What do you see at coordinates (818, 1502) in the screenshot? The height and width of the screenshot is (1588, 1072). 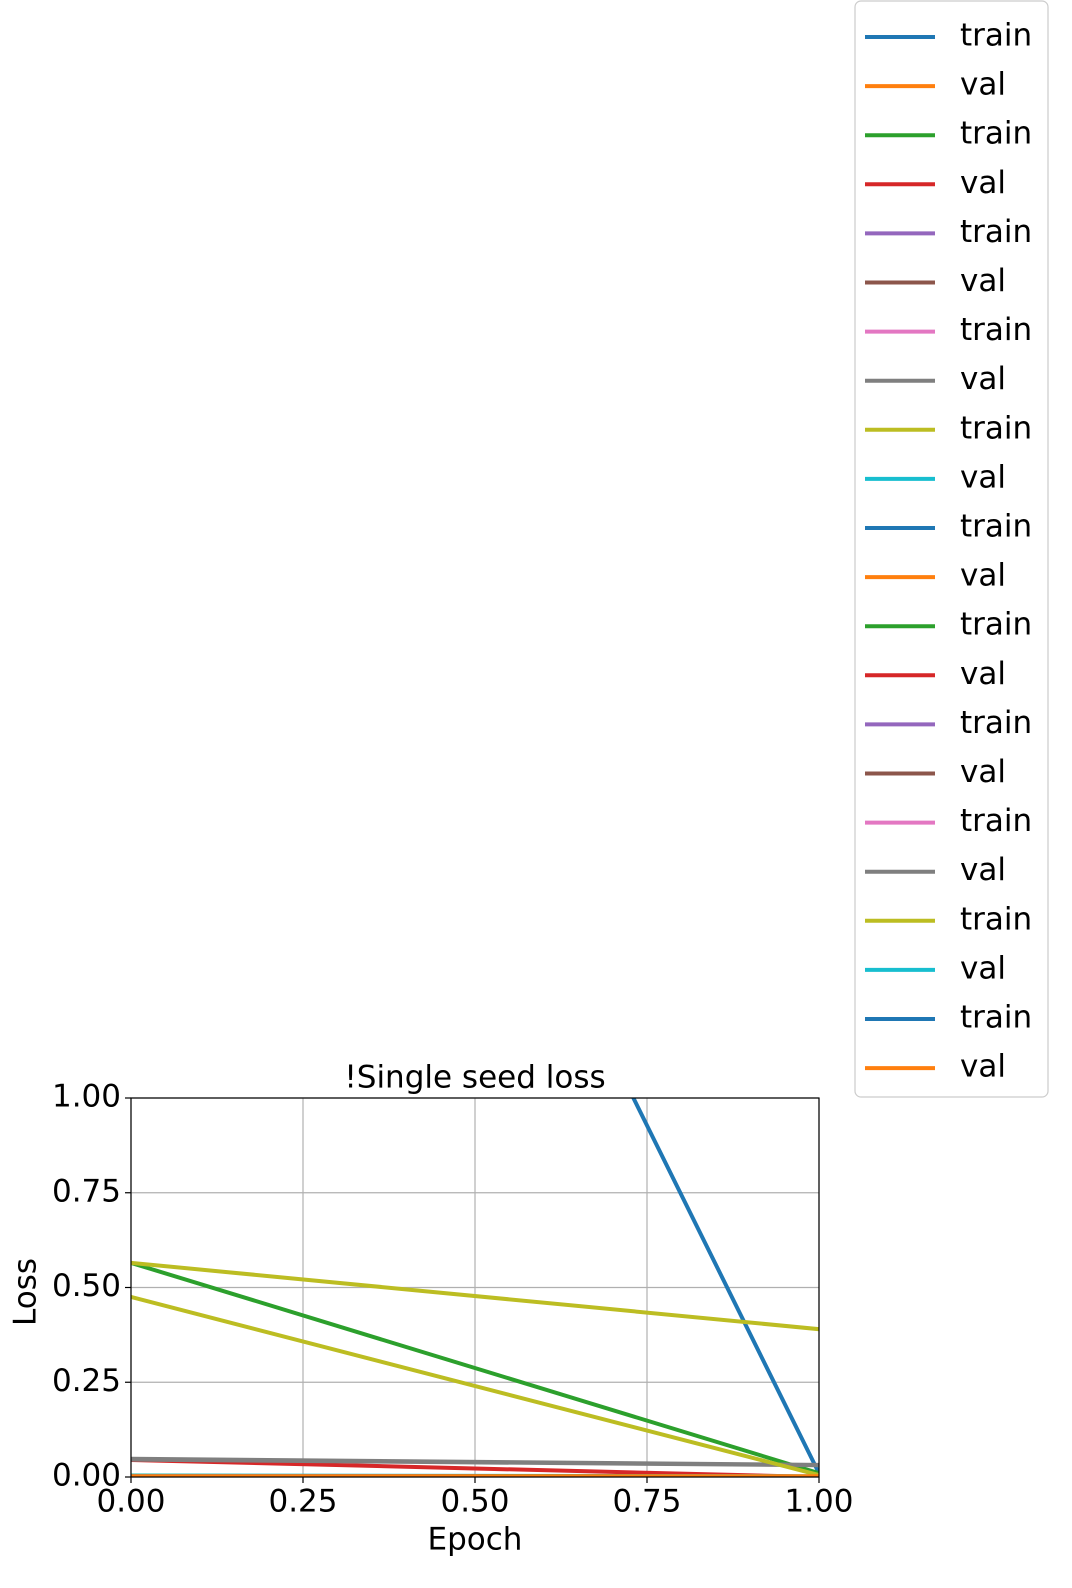 I see `x-tick-label: 1.00` at bounding box center [818, 1502].